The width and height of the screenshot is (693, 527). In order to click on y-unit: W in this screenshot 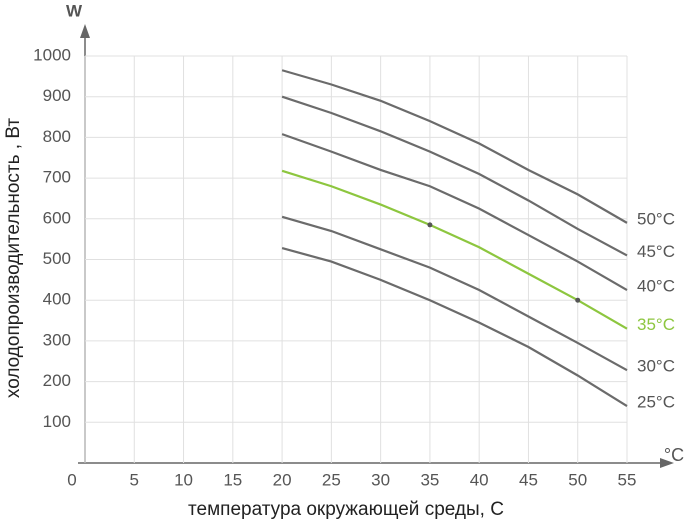, I will do `click(74, 10)`.